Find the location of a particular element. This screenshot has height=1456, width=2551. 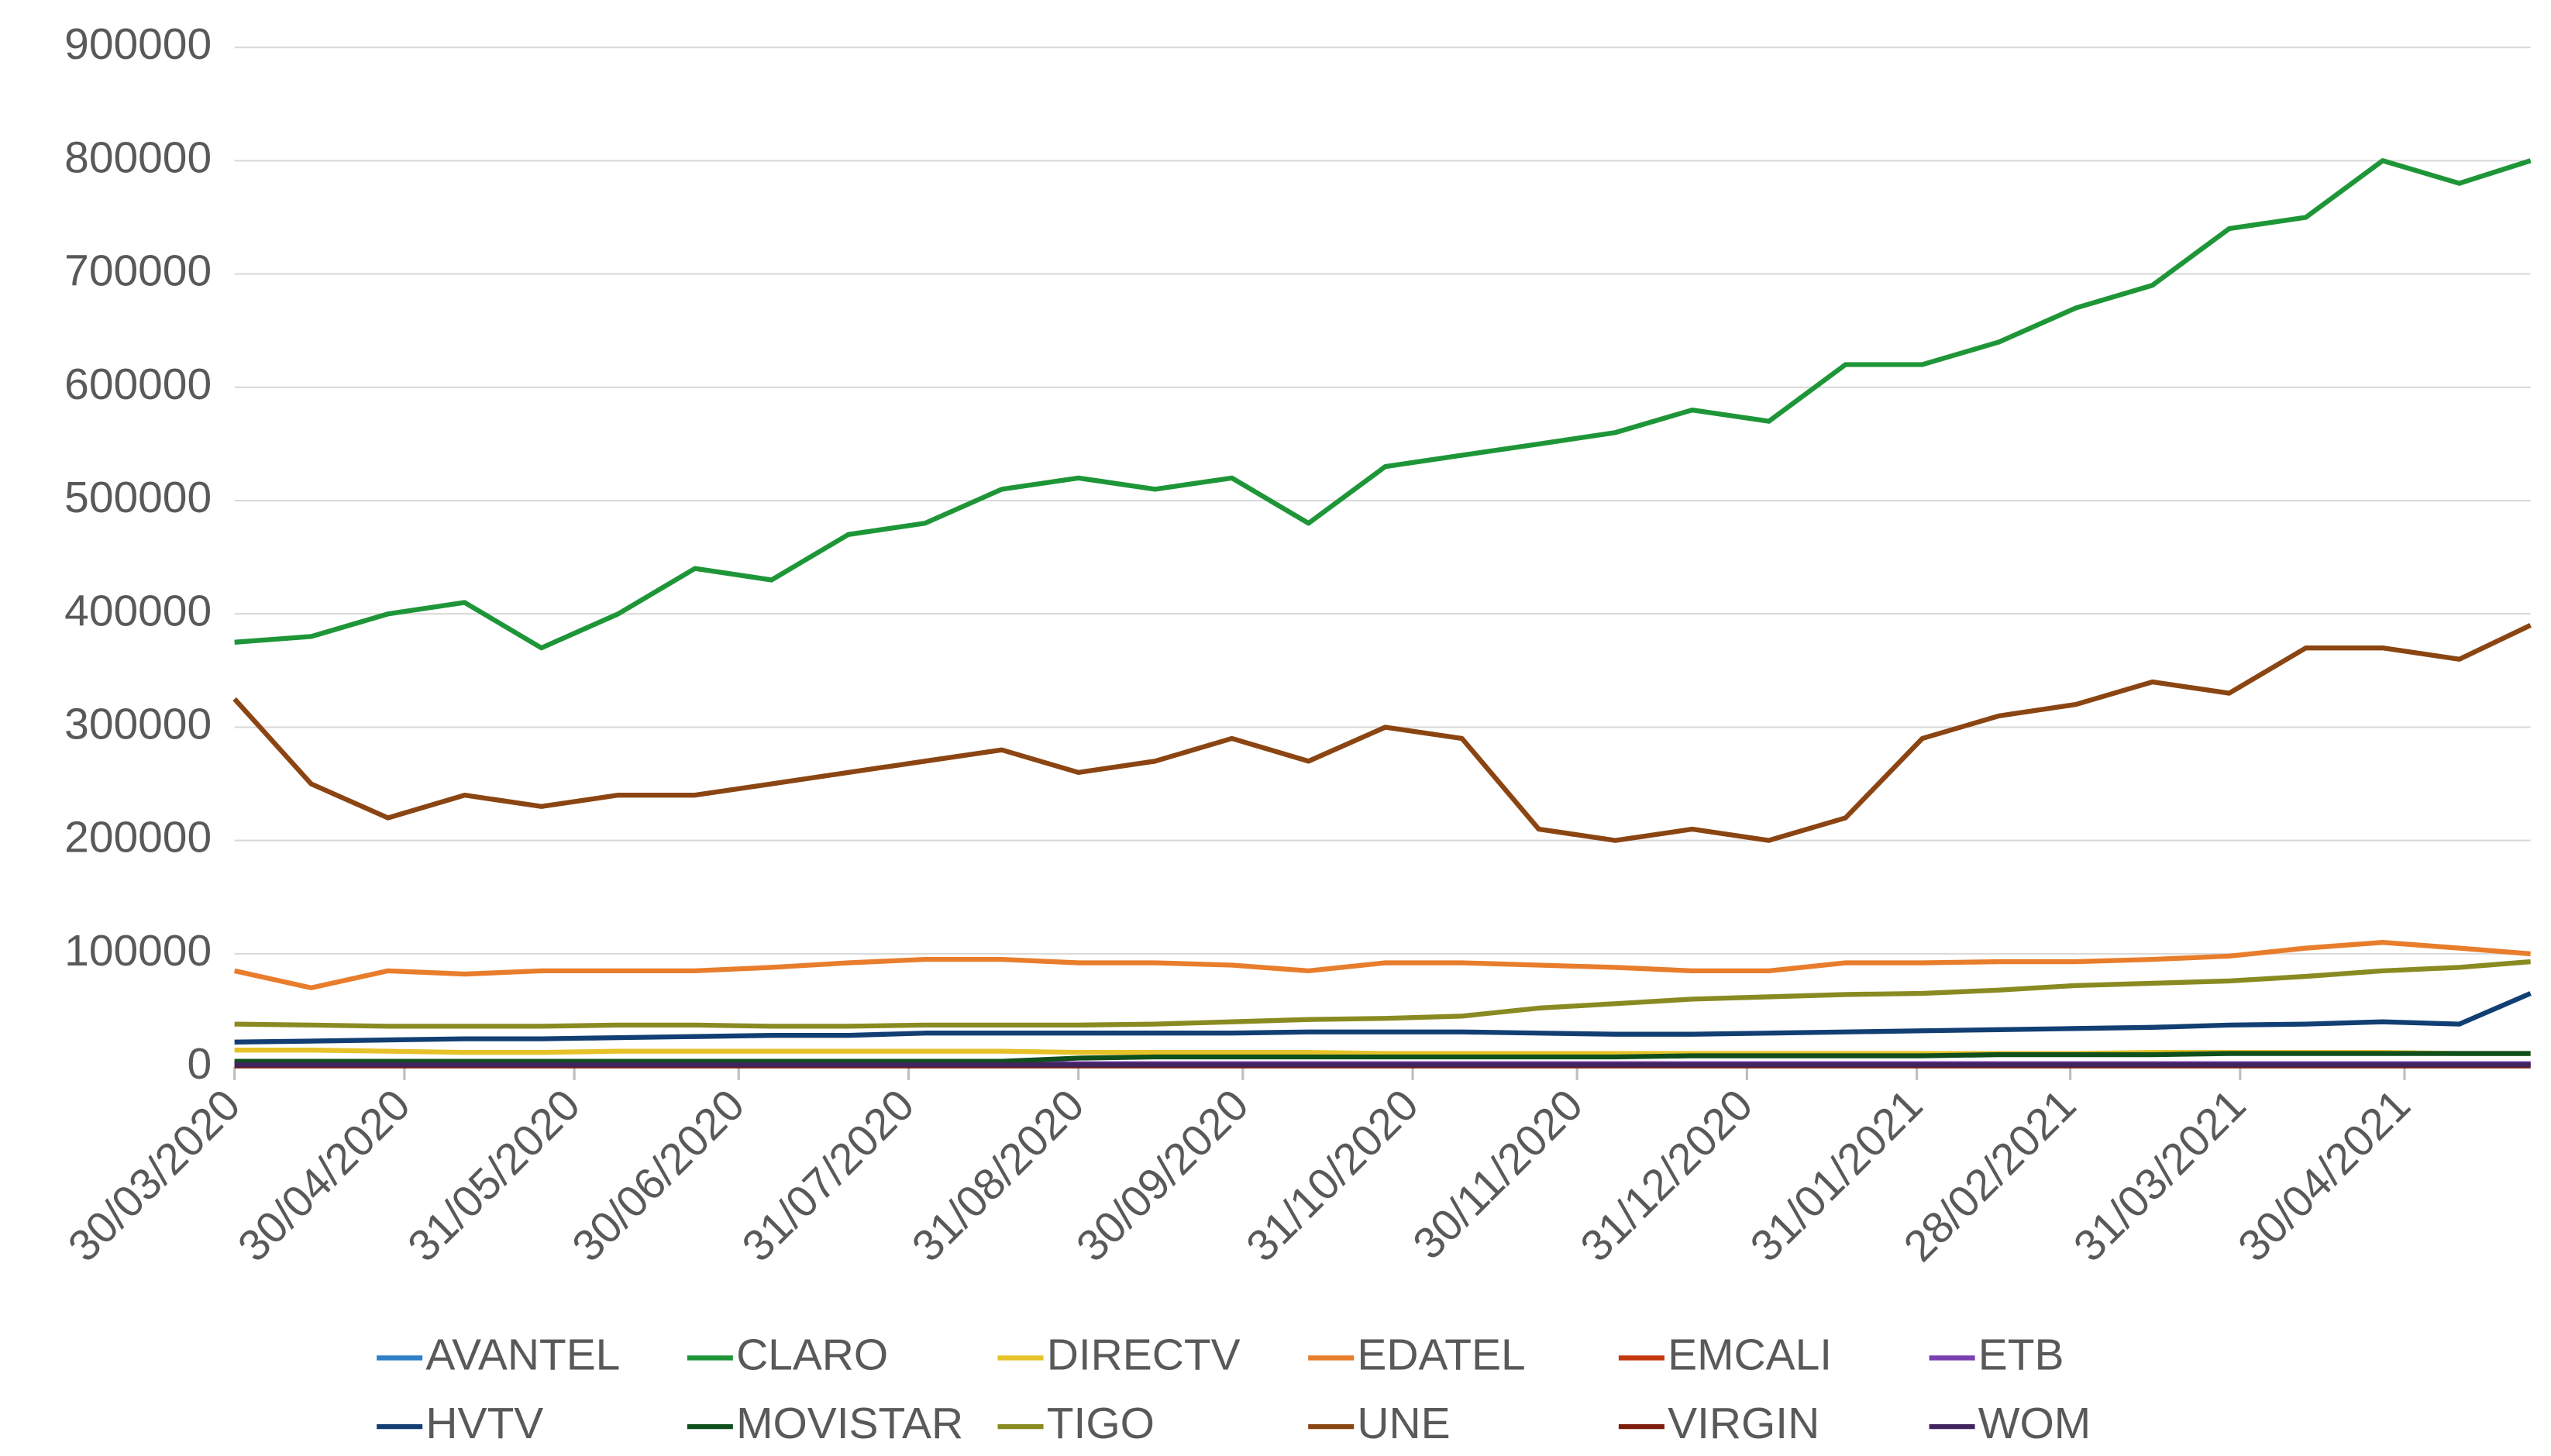

y-tick-label: 400000 is located at coordinates (138, 610).